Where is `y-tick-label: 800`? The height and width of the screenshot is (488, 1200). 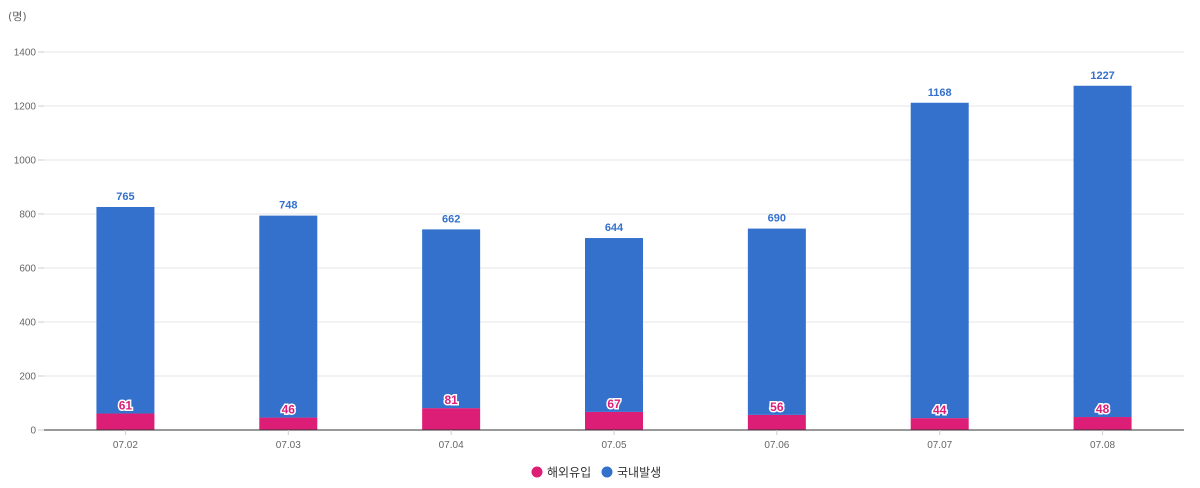
y-tick-label: 800 is located at coordinates (27, 215).